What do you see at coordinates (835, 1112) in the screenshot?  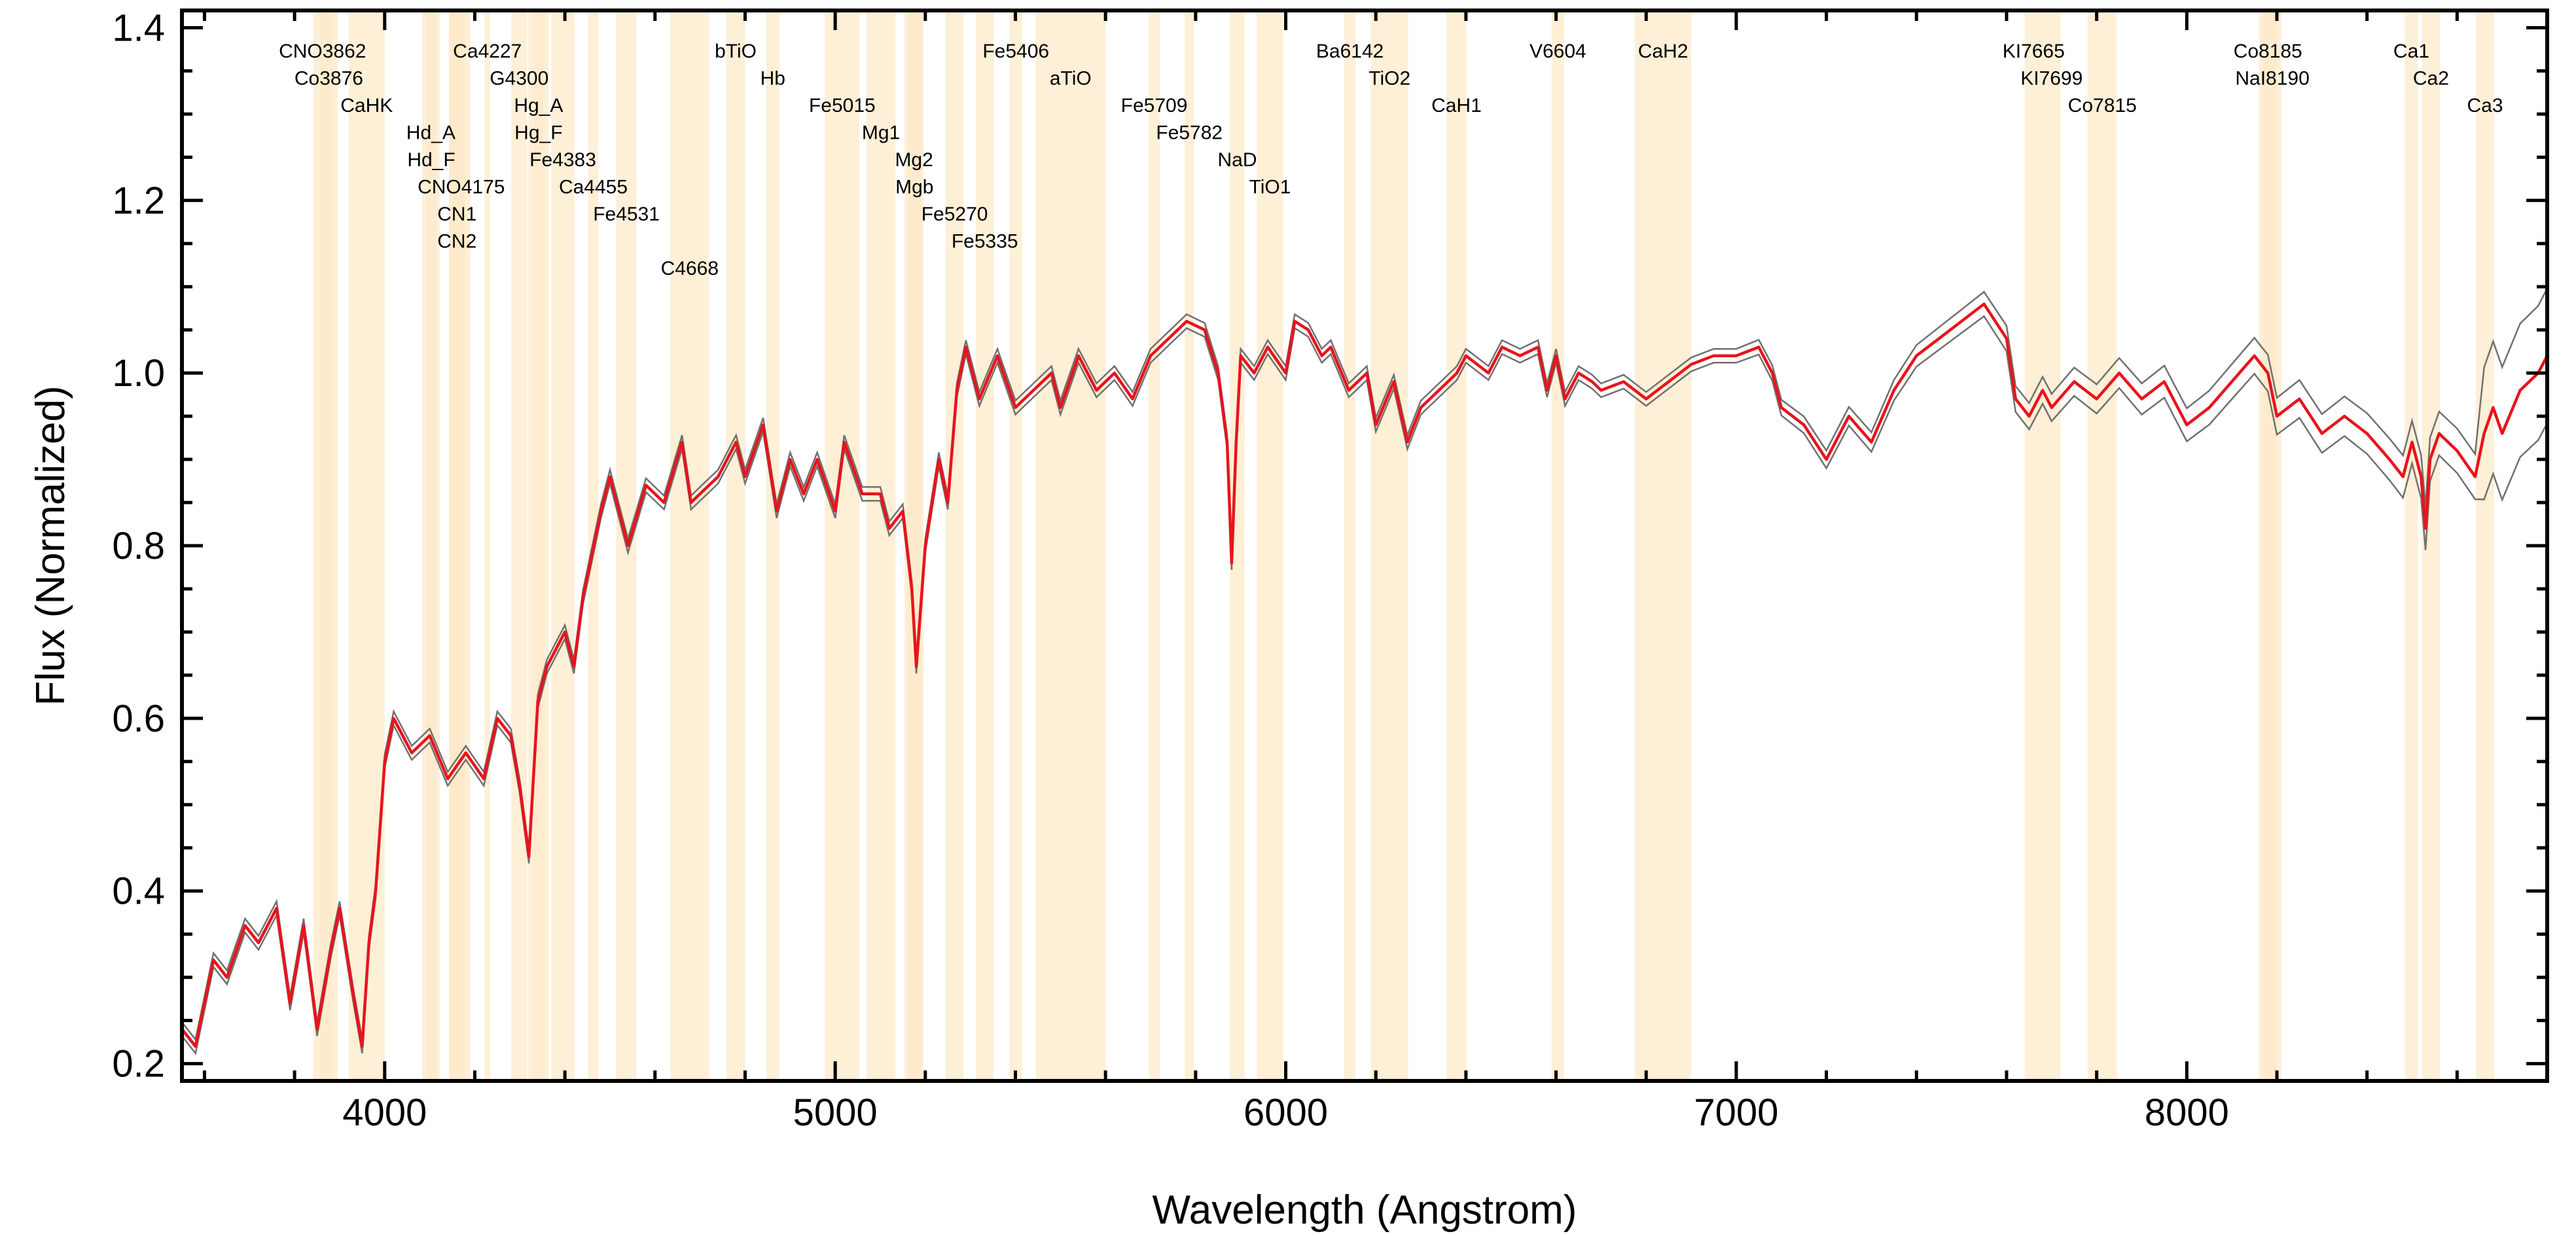 I see `x-tick-label: 5000` at bounding box center [835, 1112].